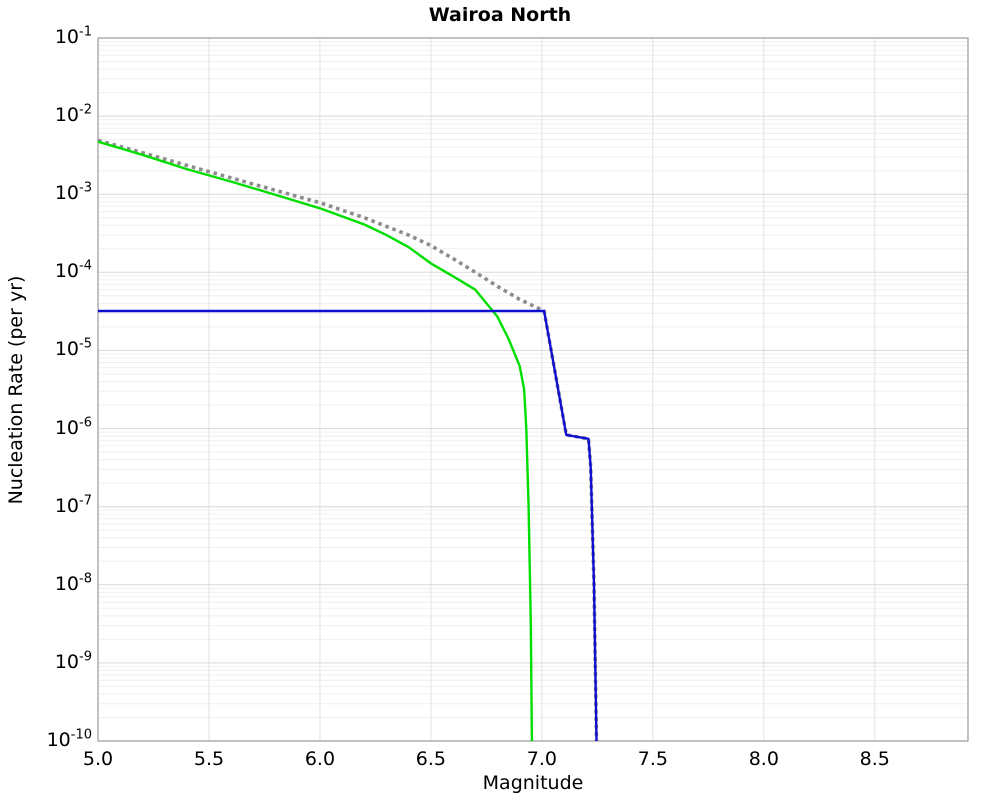  What do you see at coordinates (533, 783) in the screenshot?
I see `x-axis-label: Magnitude` at bounding box center [533, 783].